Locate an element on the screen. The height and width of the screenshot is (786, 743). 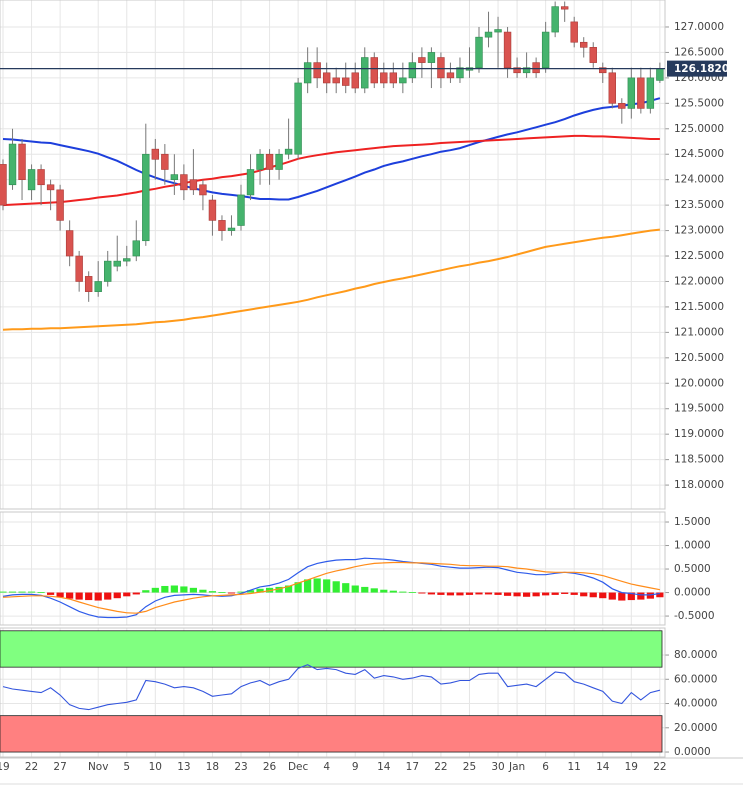
moving-average-line is located at coordinates (331, 279).